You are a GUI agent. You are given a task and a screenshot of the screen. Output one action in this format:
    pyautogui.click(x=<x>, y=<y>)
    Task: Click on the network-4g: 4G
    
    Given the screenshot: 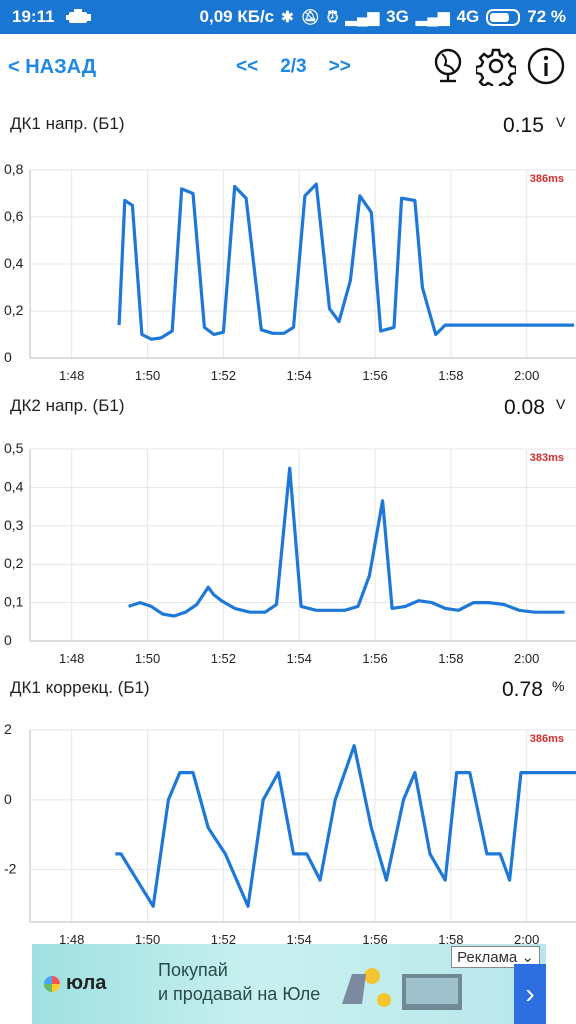 What is the action you would take?
    pyautogui.click(x=468, y=16)
    